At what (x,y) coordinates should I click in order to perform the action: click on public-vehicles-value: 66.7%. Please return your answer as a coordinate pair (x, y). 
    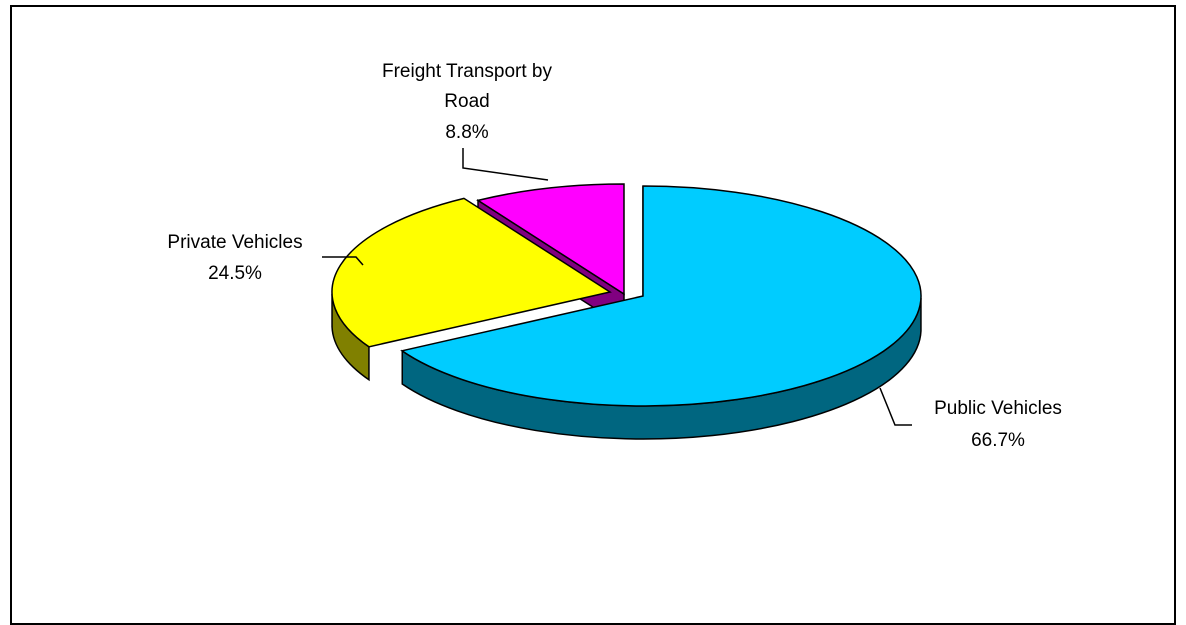
    Looking at the image, I should click on (998, 440).